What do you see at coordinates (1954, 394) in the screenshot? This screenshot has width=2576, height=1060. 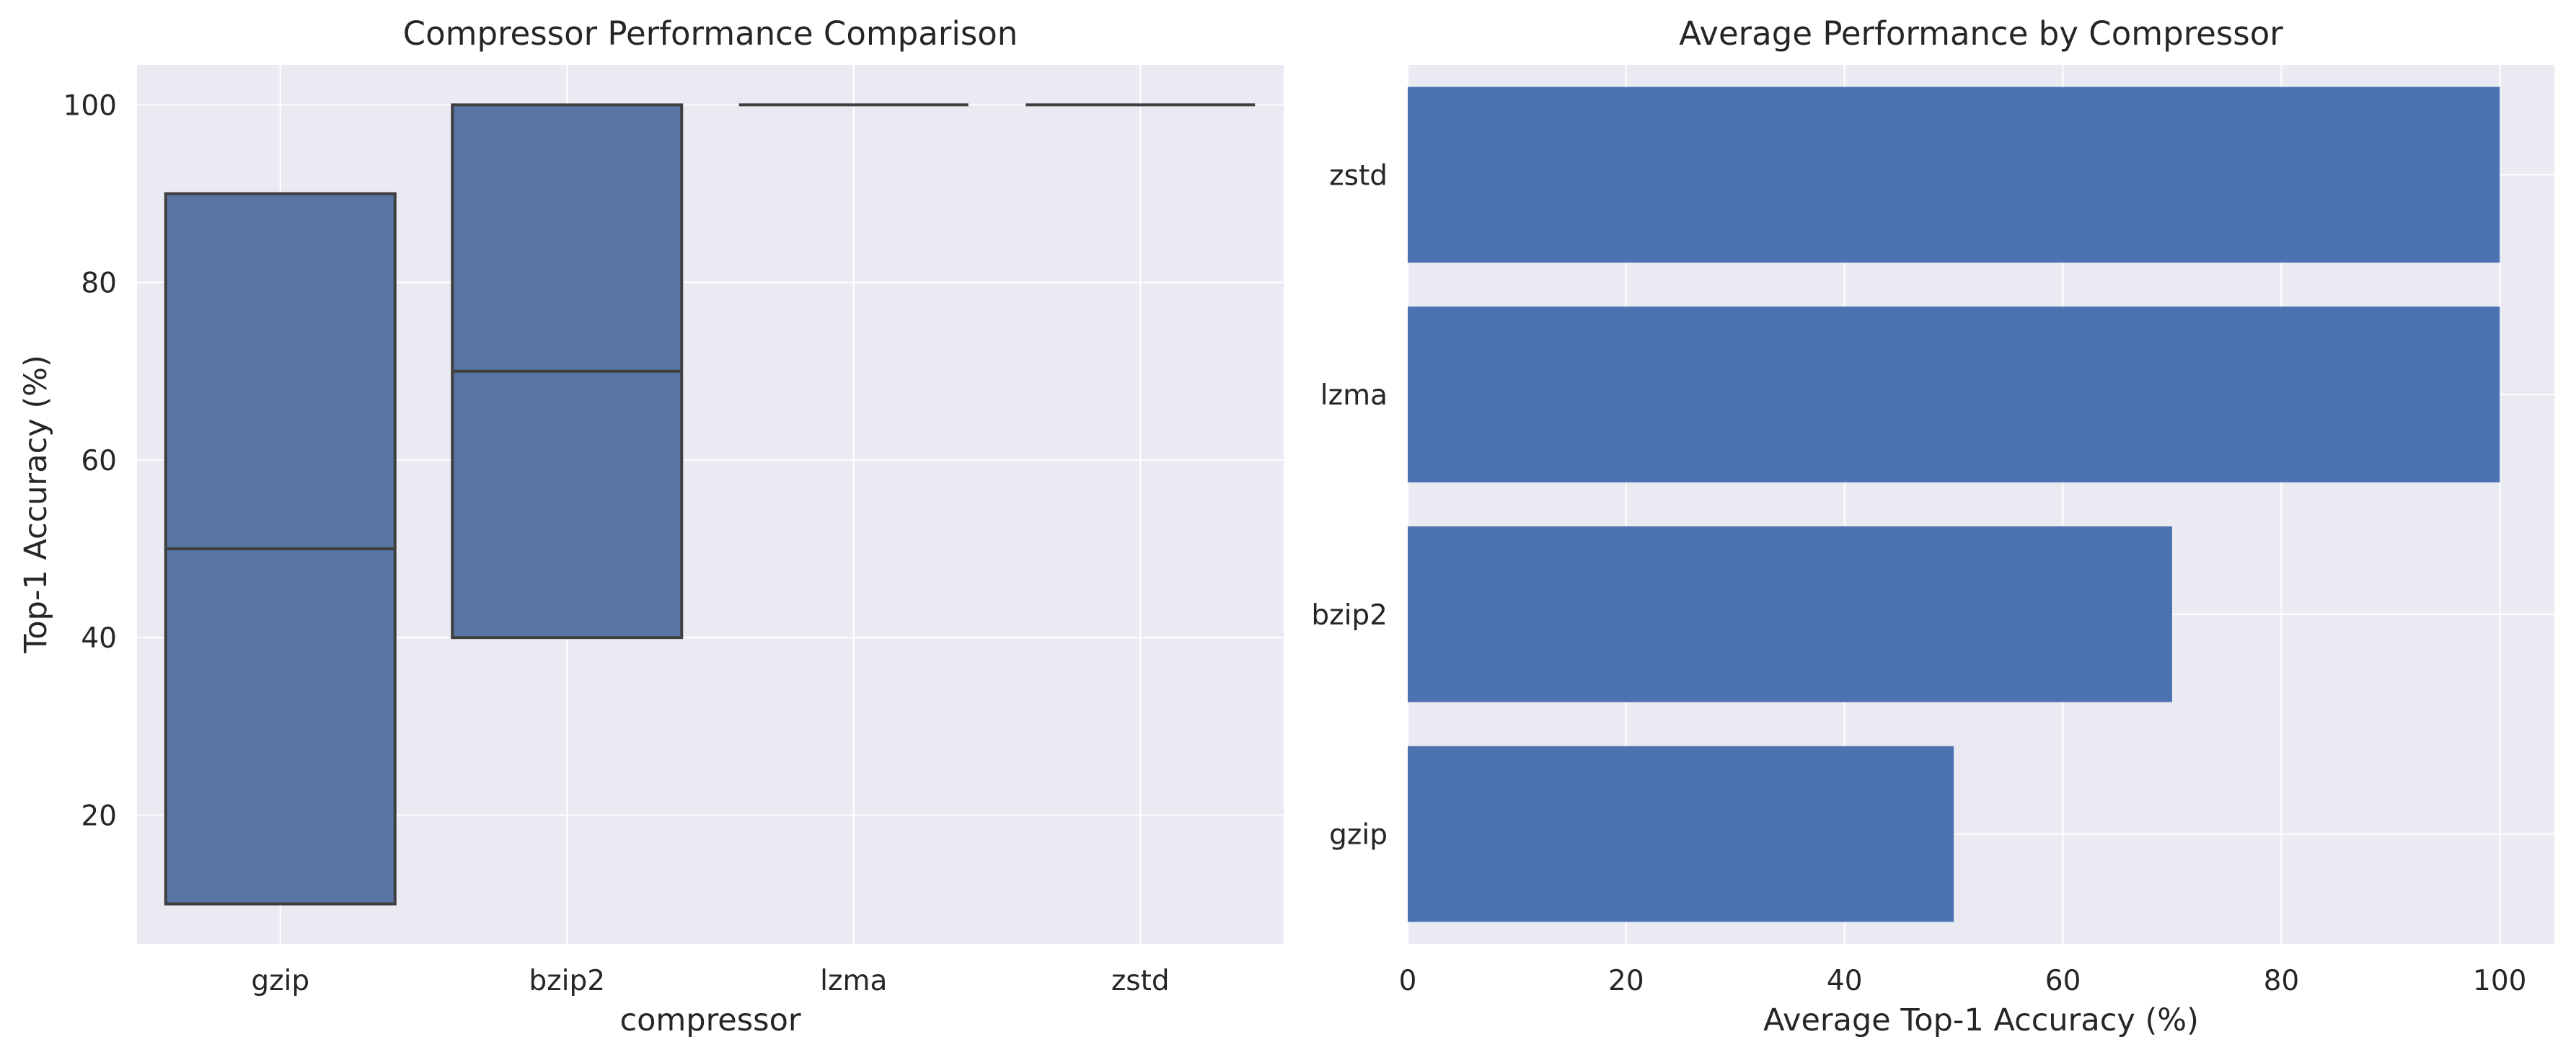 I see `bar-lzma` at bounding box center [1954, 394].